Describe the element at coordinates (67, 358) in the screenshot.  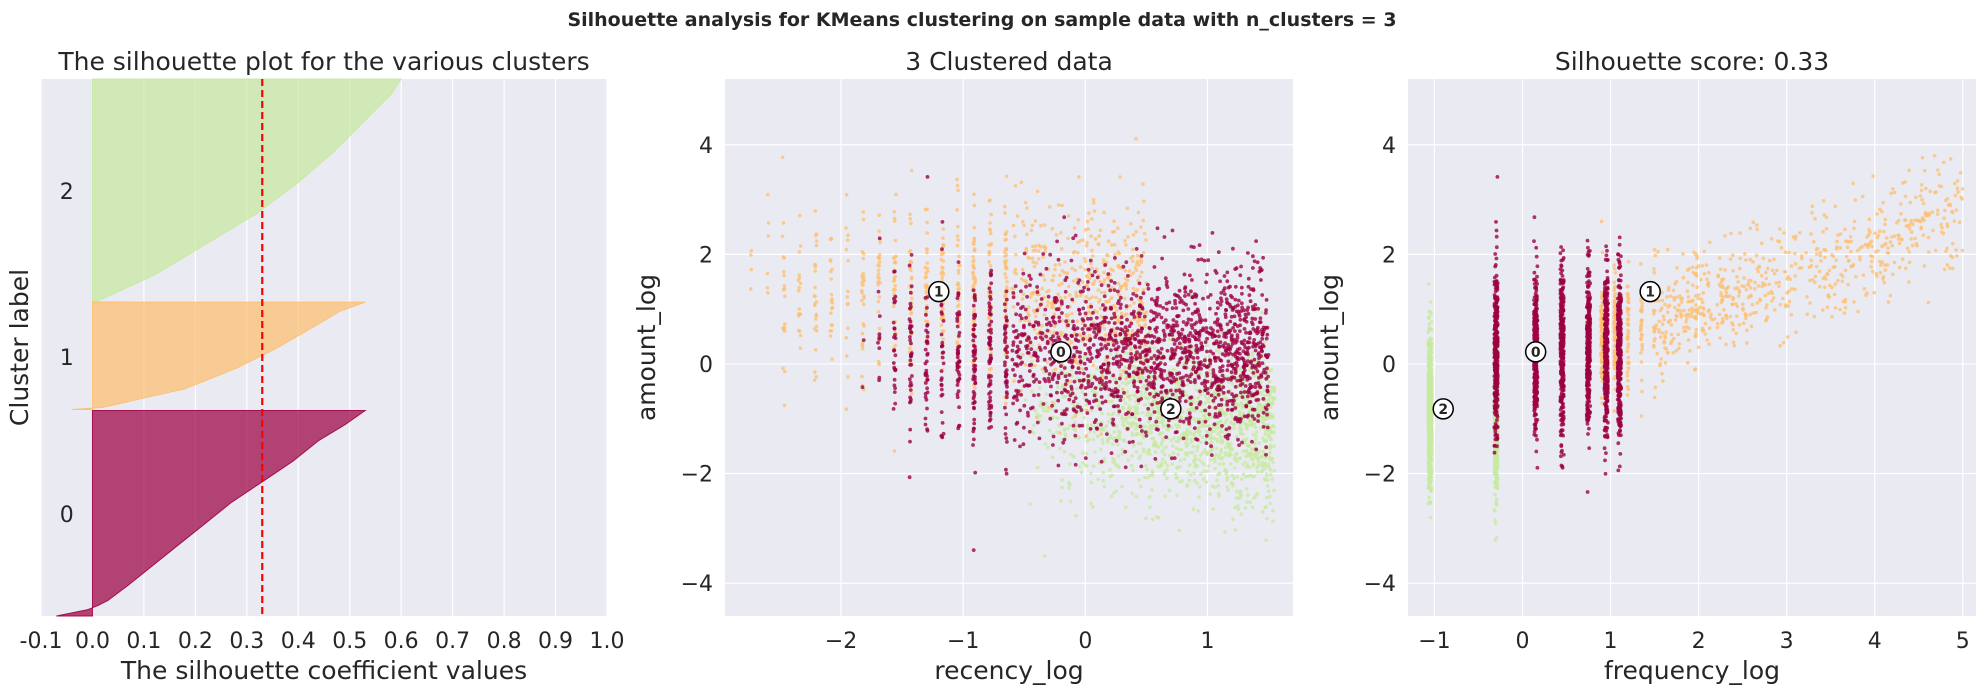
I see `cluster-label-1: 1` at that location.